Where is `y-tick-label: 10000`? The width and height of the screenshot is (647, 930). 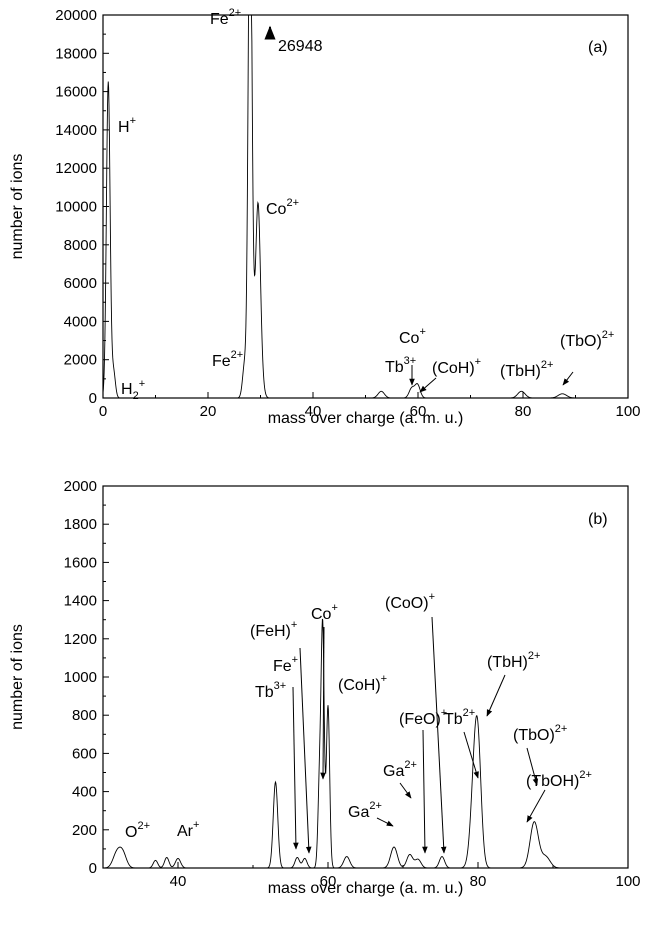
y-tick-label: 10000 is located at coordinates (76, 207).